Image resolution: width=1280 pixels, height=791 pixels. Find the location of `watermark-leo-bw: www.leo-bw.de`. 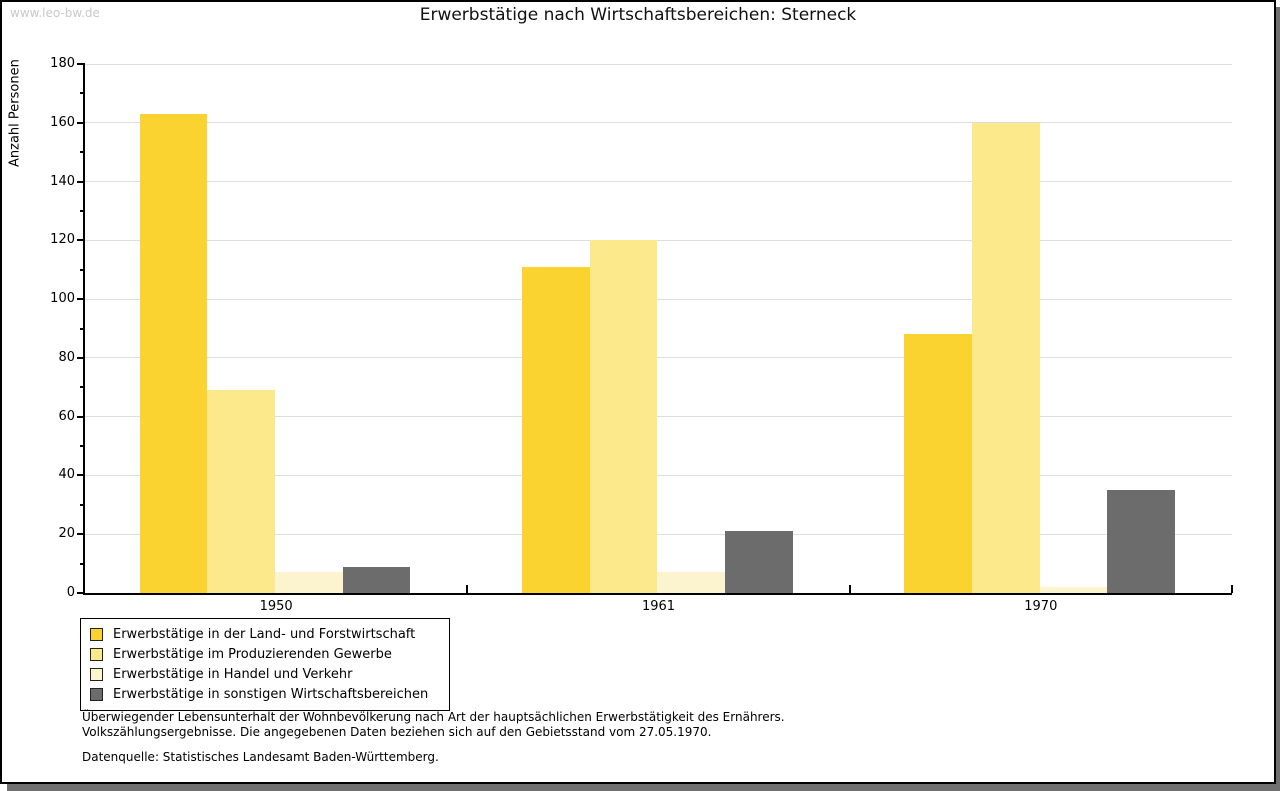

watermark-leo-bw: www.leo-bw.de is located at coordinates (55, 13).